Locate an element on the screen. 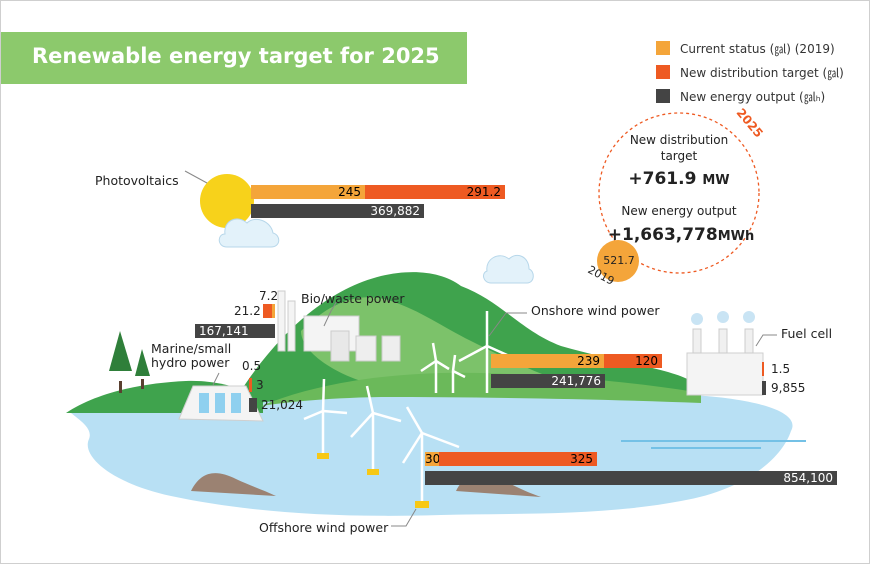  bar-onshore-output: 241,776 is located at coordinates (548, 381).